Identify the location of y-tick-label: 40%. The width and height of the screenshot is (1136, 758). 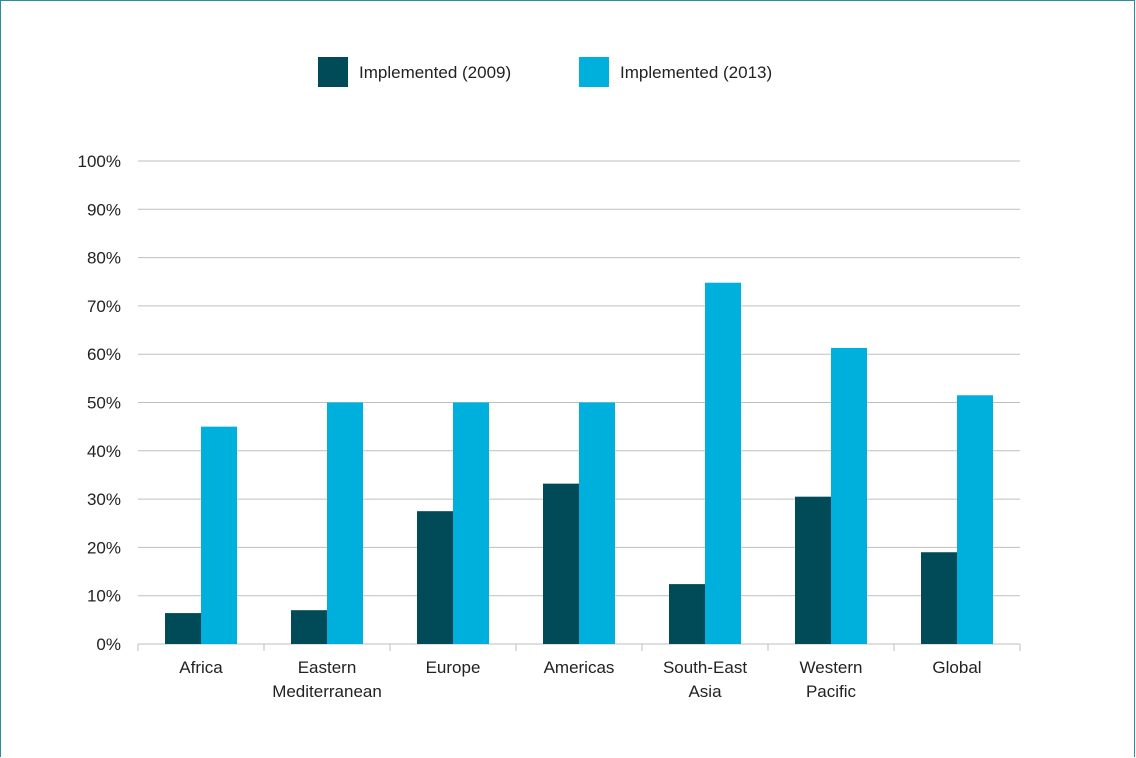
(104, 451).